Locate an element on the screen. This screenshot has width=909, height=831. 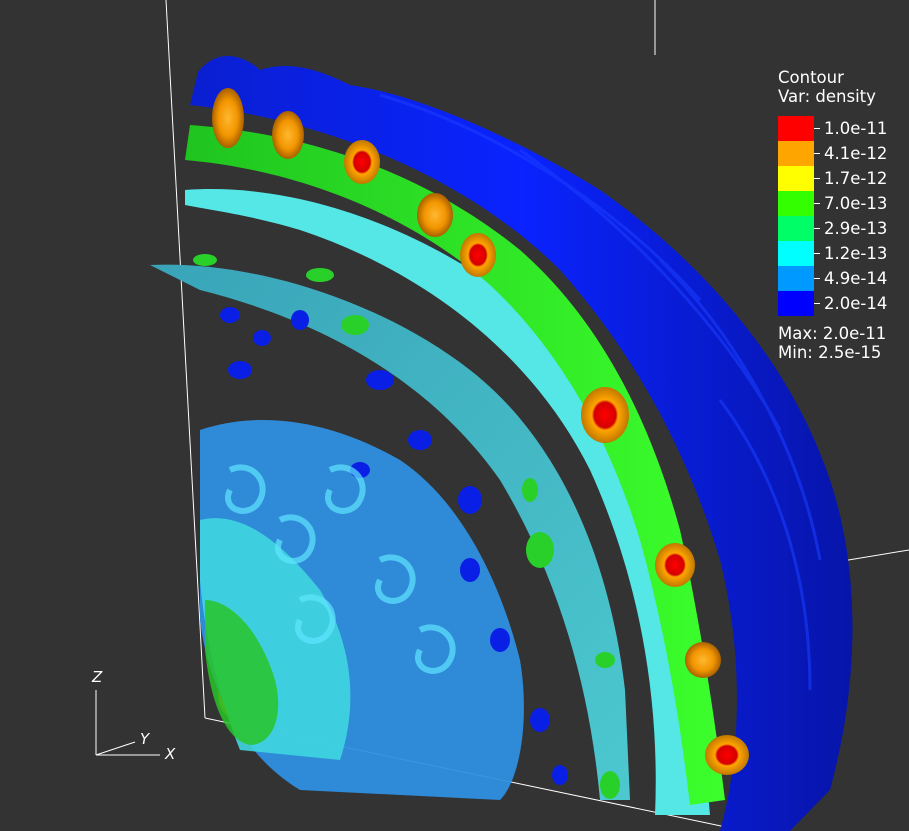
legend-label: 1.0e-11 is located at coordinates (856, 128).